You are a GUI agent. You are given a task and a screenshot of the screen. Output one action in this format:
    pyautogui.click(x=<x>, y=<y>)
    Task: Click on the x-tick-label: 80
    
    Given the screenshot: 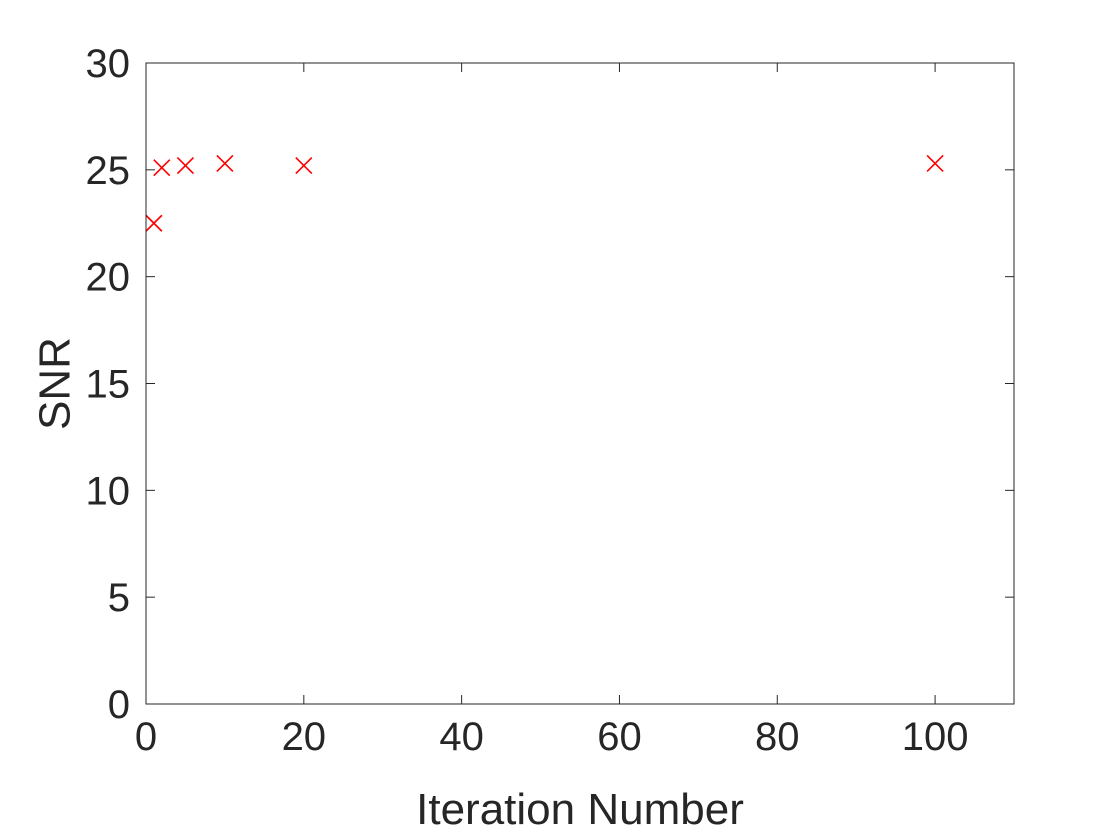 What is the action you would take?
    pyautogui.click(x=777, y=737)
    